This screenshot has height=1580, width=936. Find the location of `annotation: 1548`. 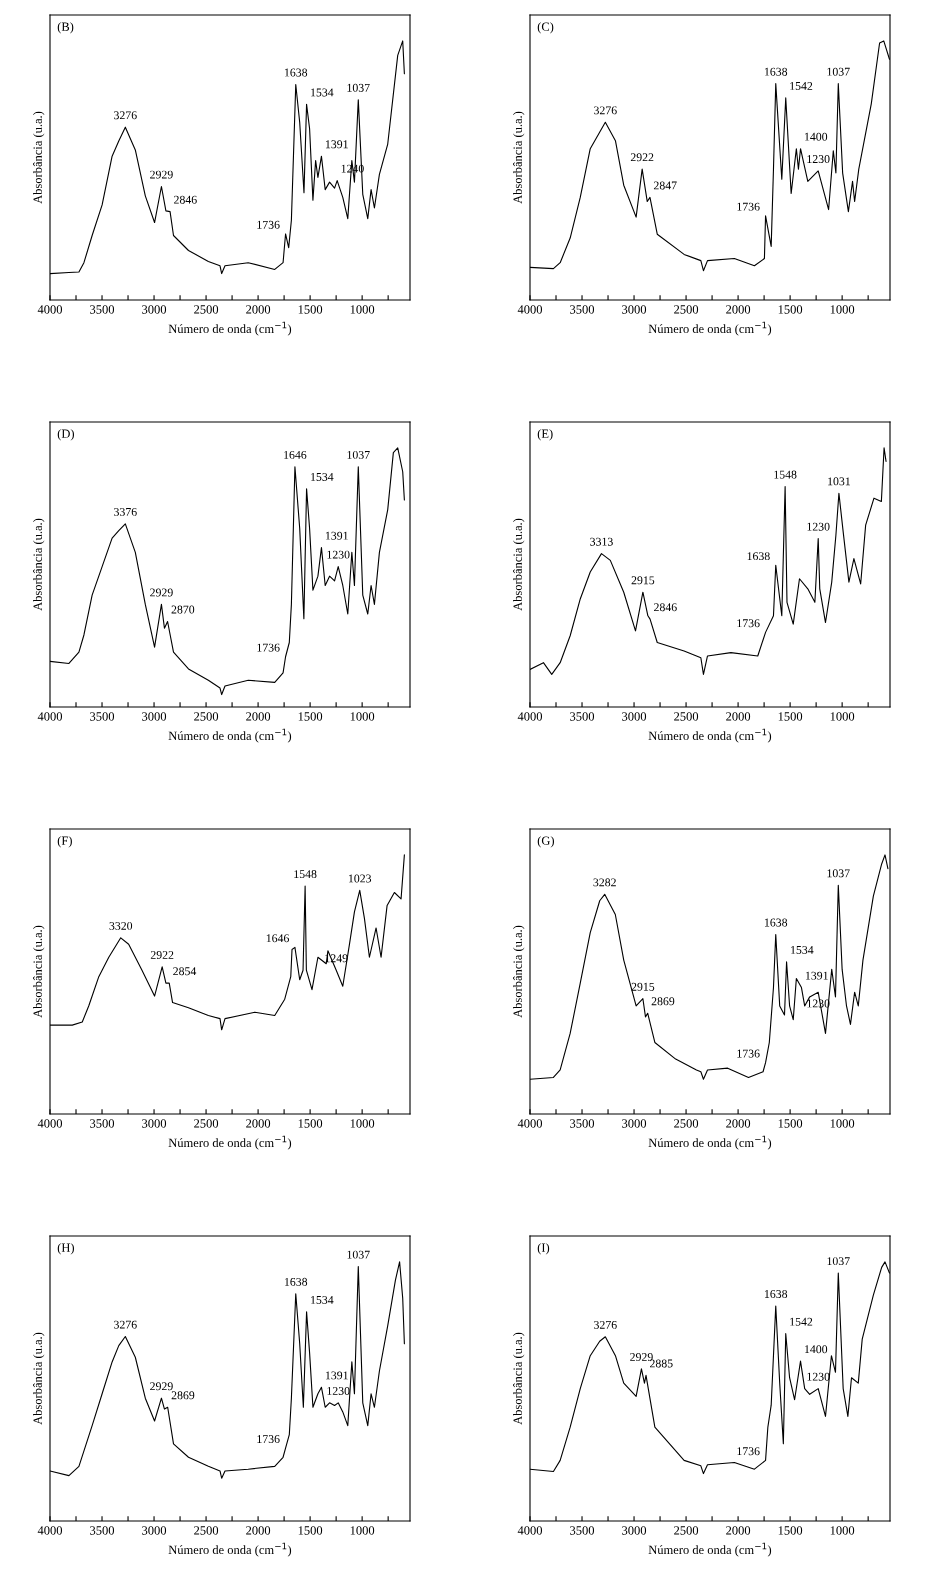

annotation: 1548 is located at coordinates (305, 874).